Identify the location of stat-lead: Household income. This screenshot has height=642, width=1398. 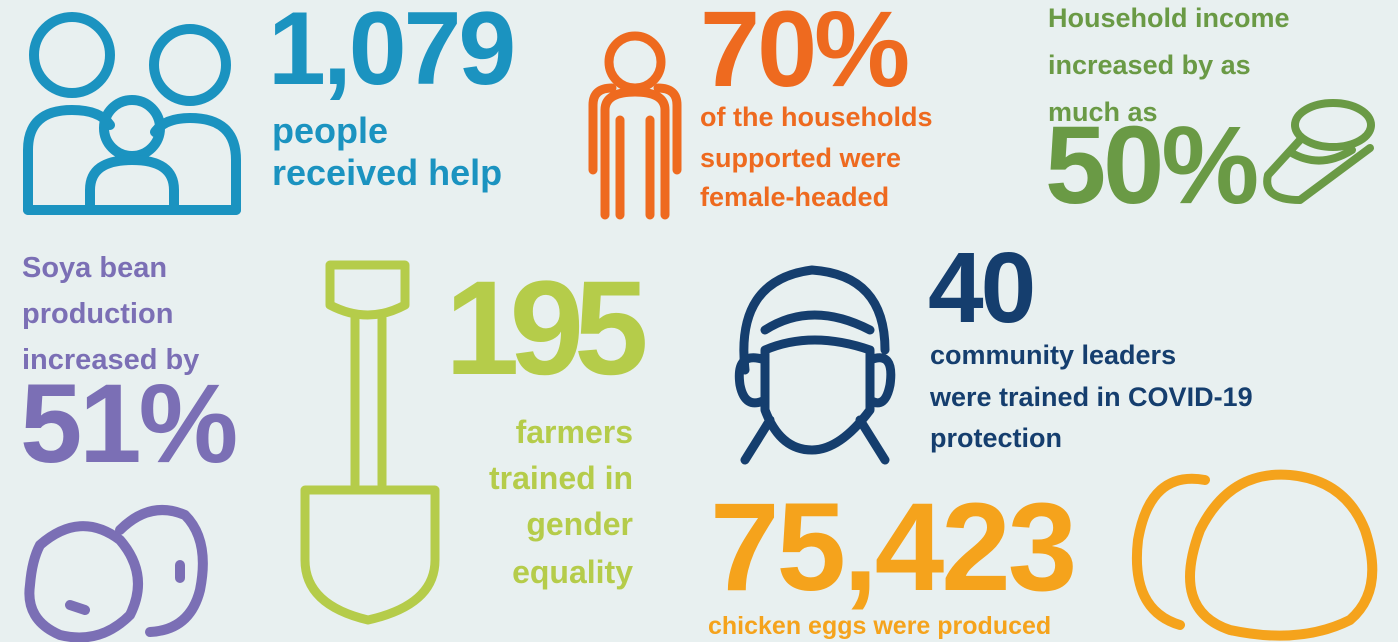
(1169, 18).